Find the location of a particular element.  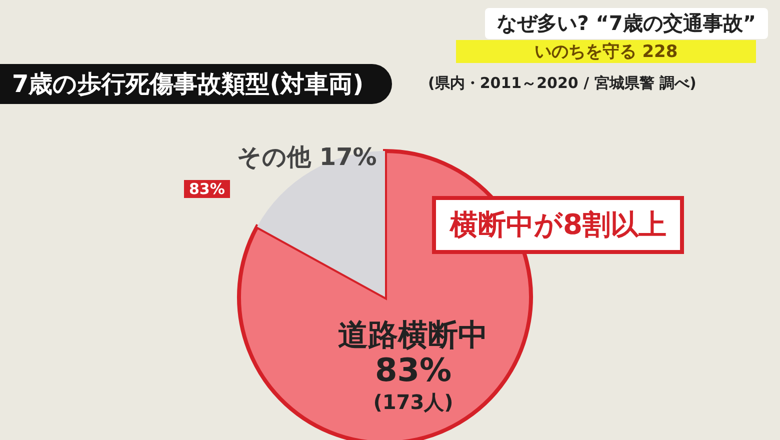

text: なぜ多い? “7歳の交通事故” is located at coordinates (626, 23).